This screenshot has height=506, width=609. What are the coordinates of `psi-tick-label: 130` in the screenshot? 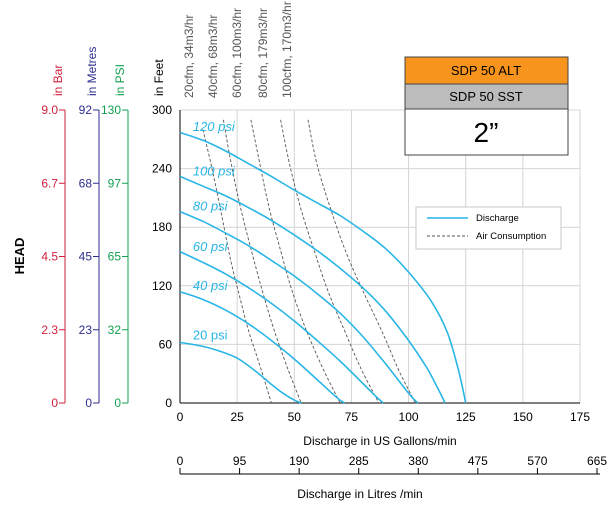 It's located at (111, 110).